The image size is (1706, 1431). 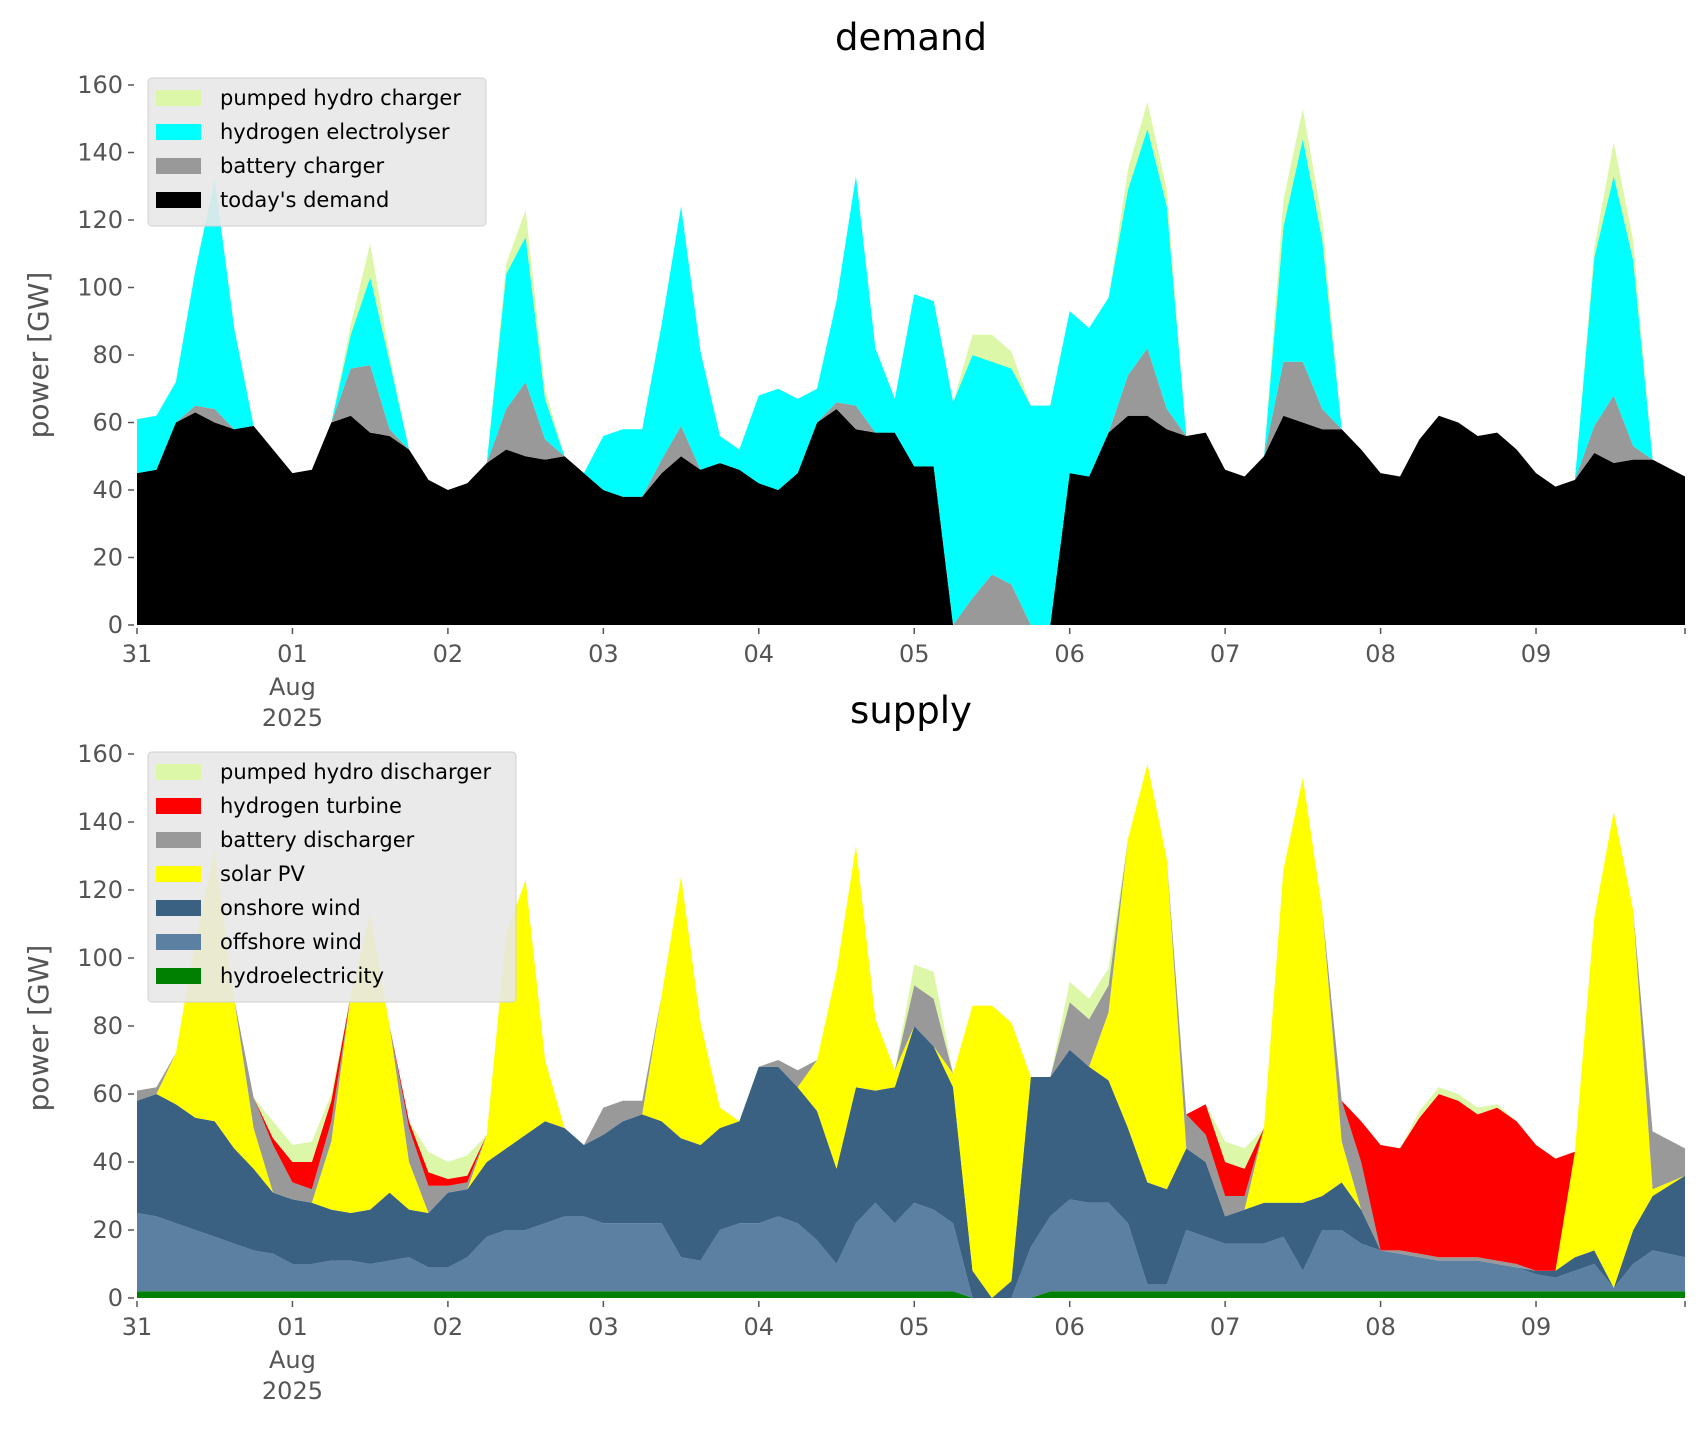 What do you see at coordinates (291, 942) in the screenshot?
I see `legend-label-offshore-wind: offshore wind` at bounding box center [291, 942].